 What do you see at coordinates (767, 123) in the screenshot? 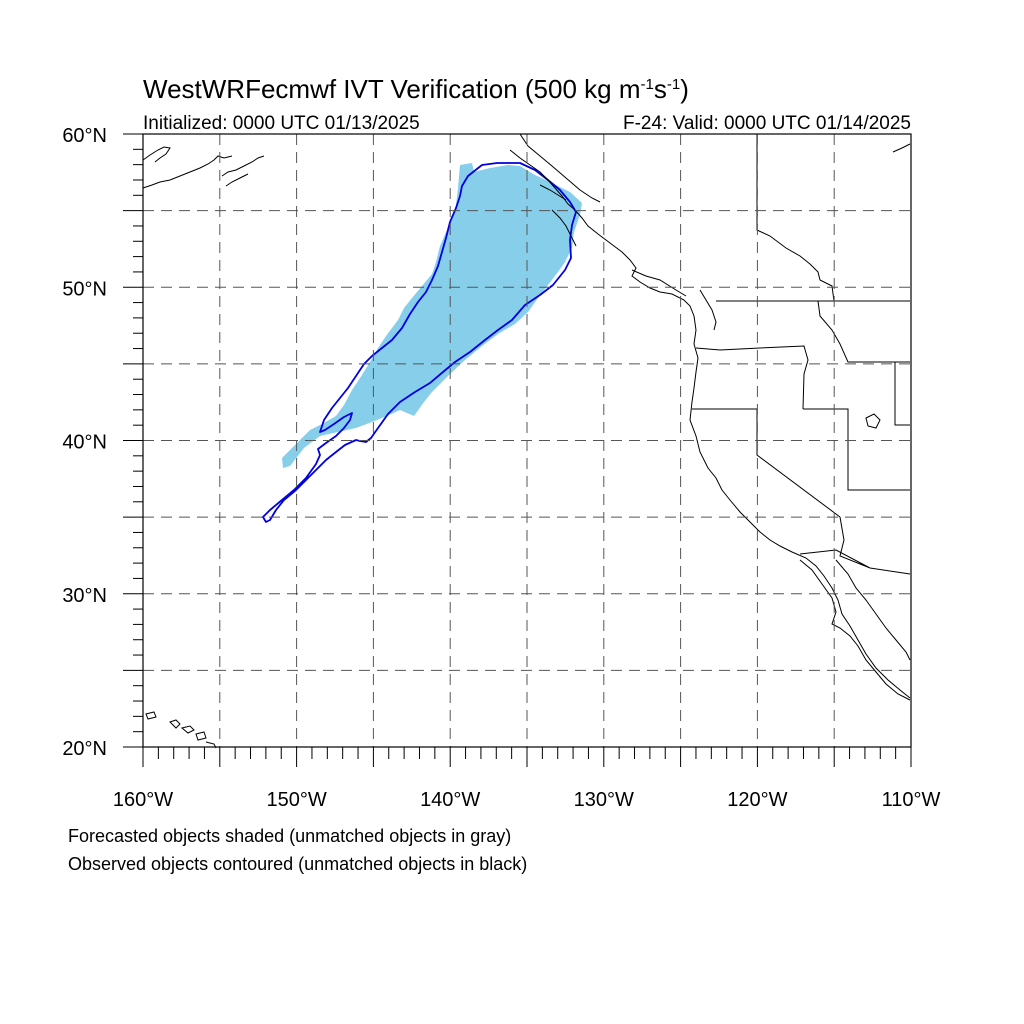
I see `valid-time-label: F-24: Valid: 0000 UTC 01/14/2025` at bounding box center [767, 123].